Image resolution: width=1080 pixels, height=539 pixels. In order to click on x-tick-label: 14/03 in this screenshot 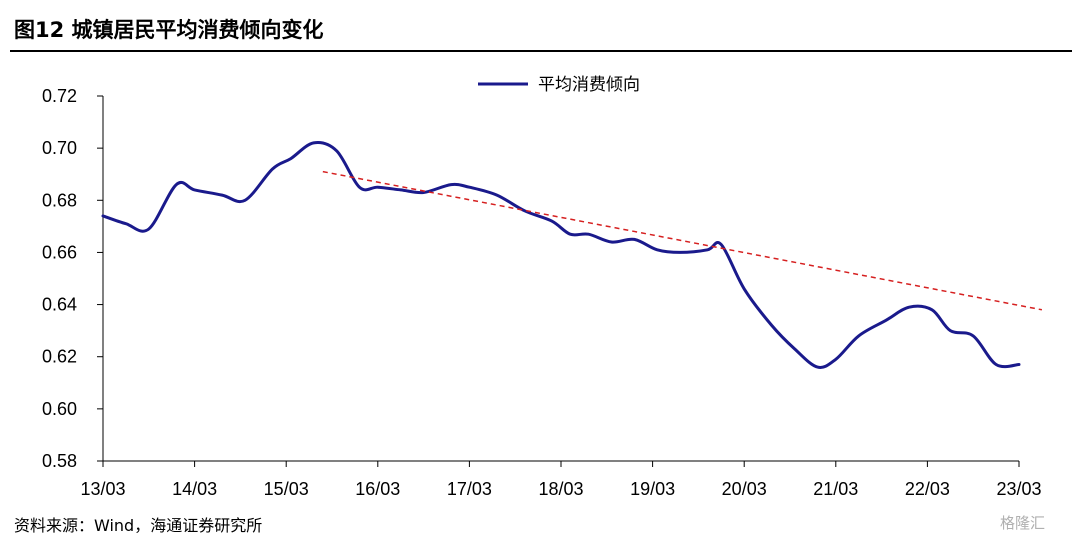, I will do `click(194, 489)`.